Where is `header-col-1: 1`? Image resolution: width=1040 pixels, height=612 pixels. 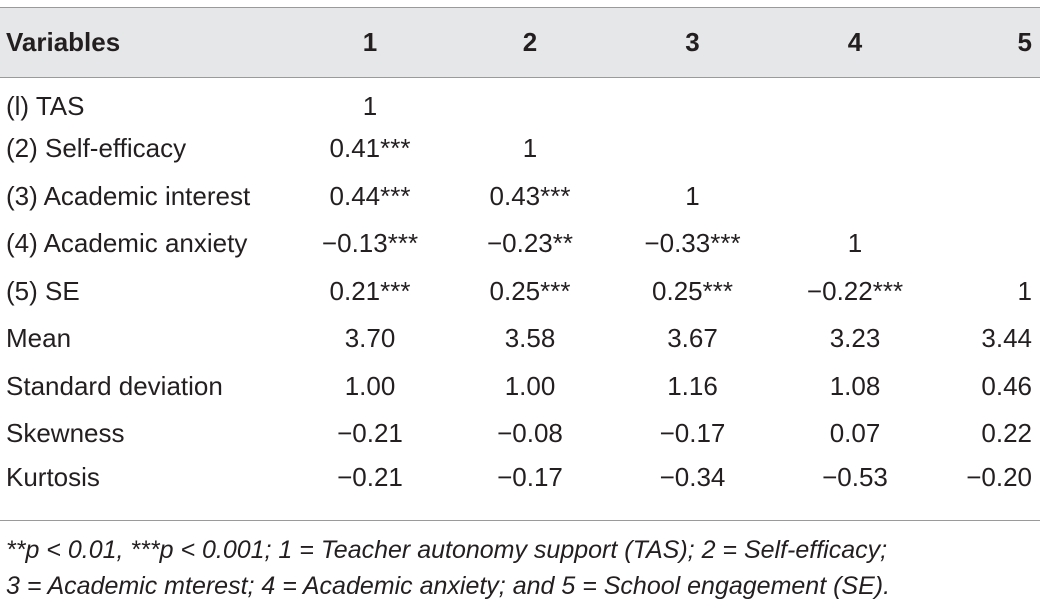
header-col-1: 1 is located at coordinates (370, 42).